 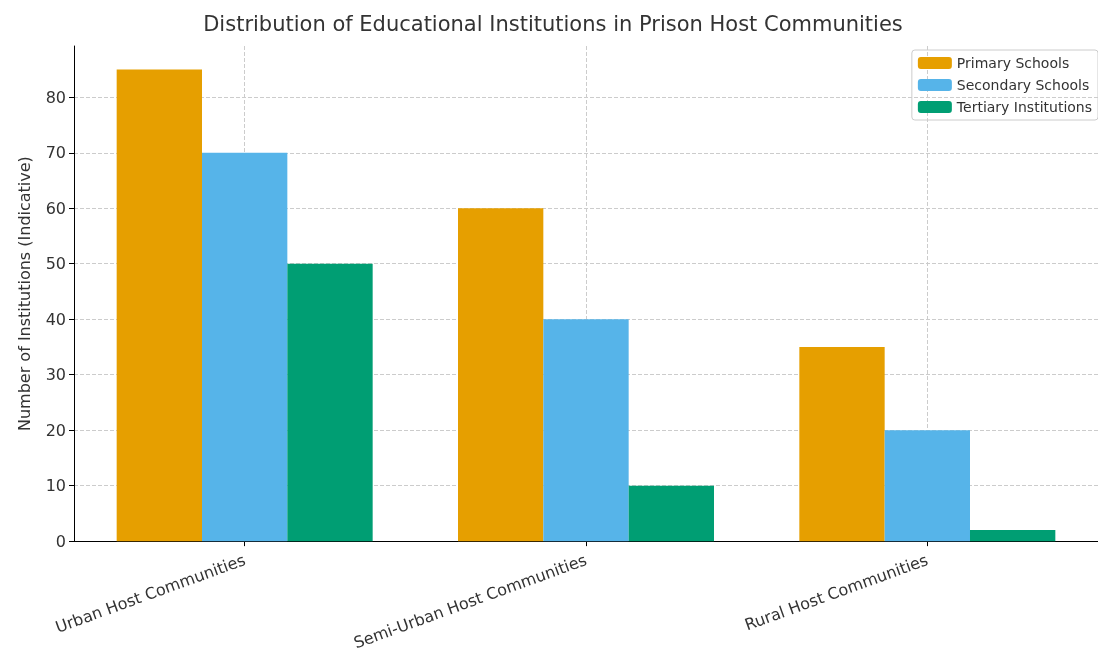 I want to click on y-tick-label: 30, so click(x=55, y=375).